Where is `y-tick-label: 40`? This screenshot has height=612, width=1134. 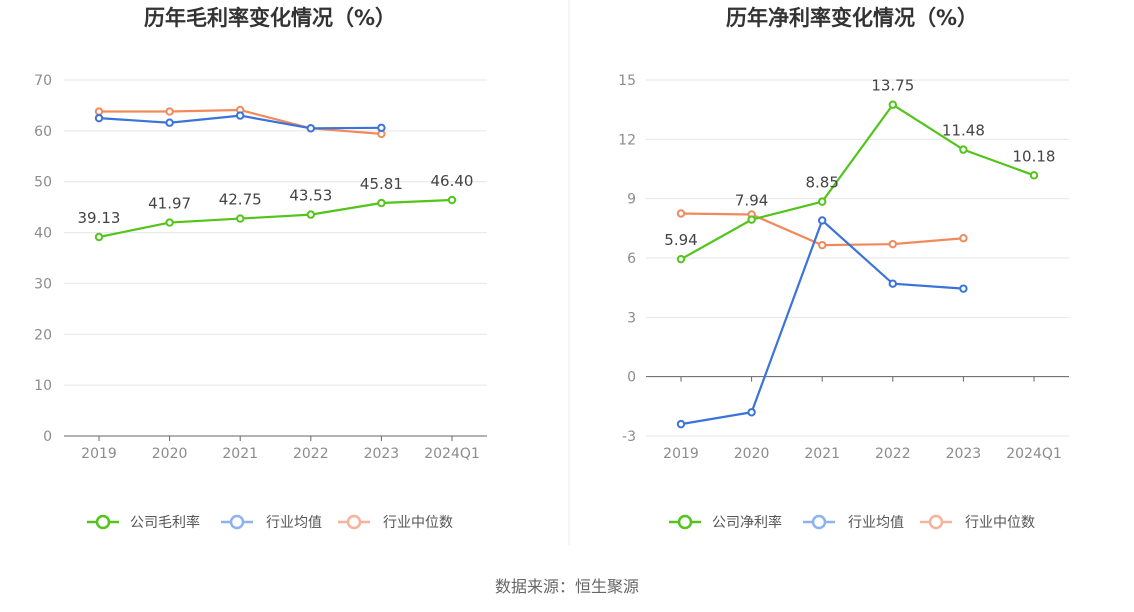
y-tick-label: 40 is located at coordinates (43, 234).